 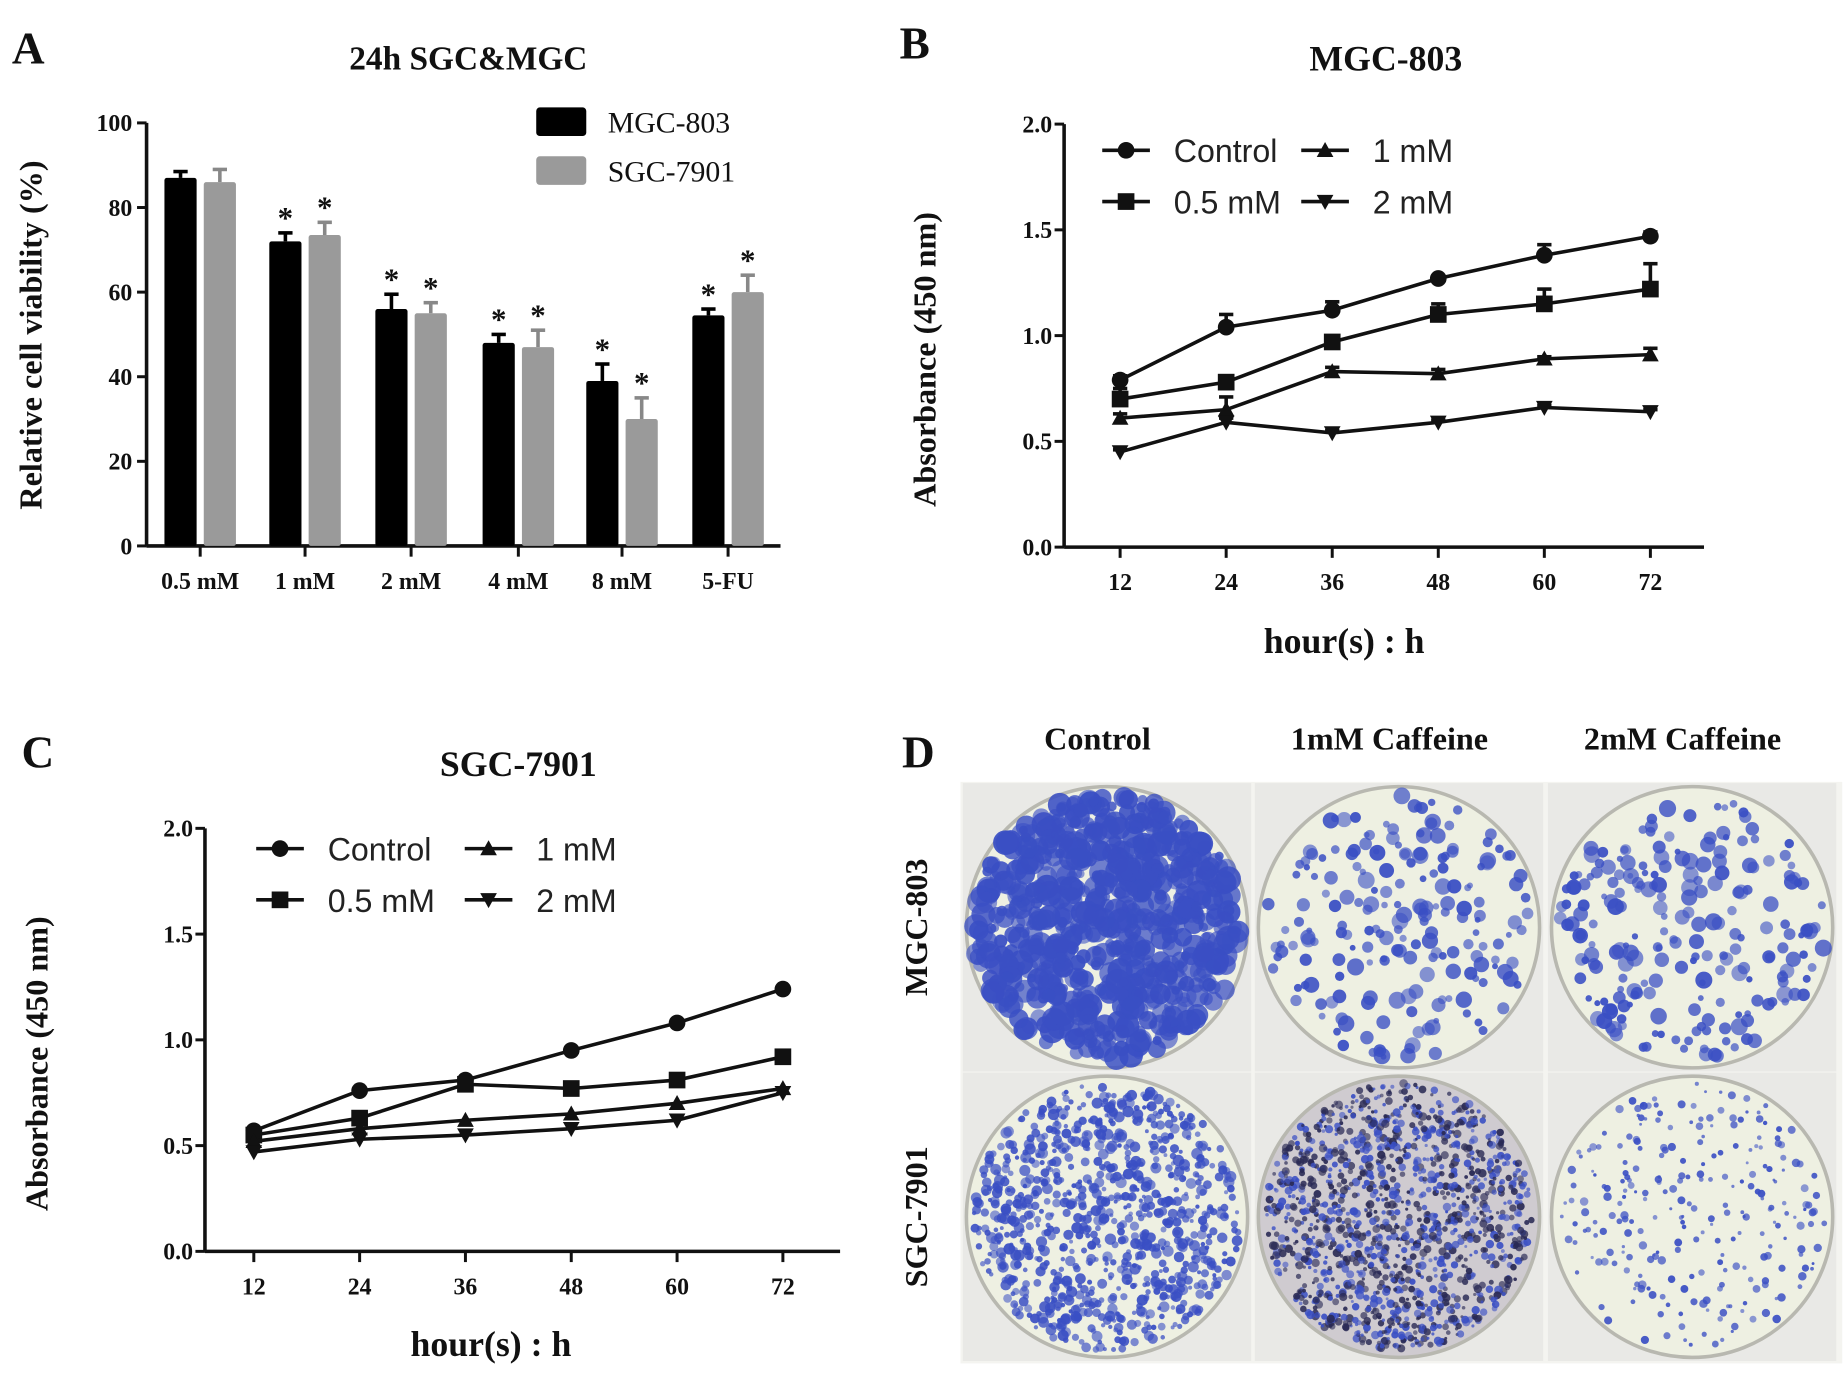 What do you see at coordinates (1226, 382) in the screenshot?
I see `marker-square` at bounding box center [1226, 382].